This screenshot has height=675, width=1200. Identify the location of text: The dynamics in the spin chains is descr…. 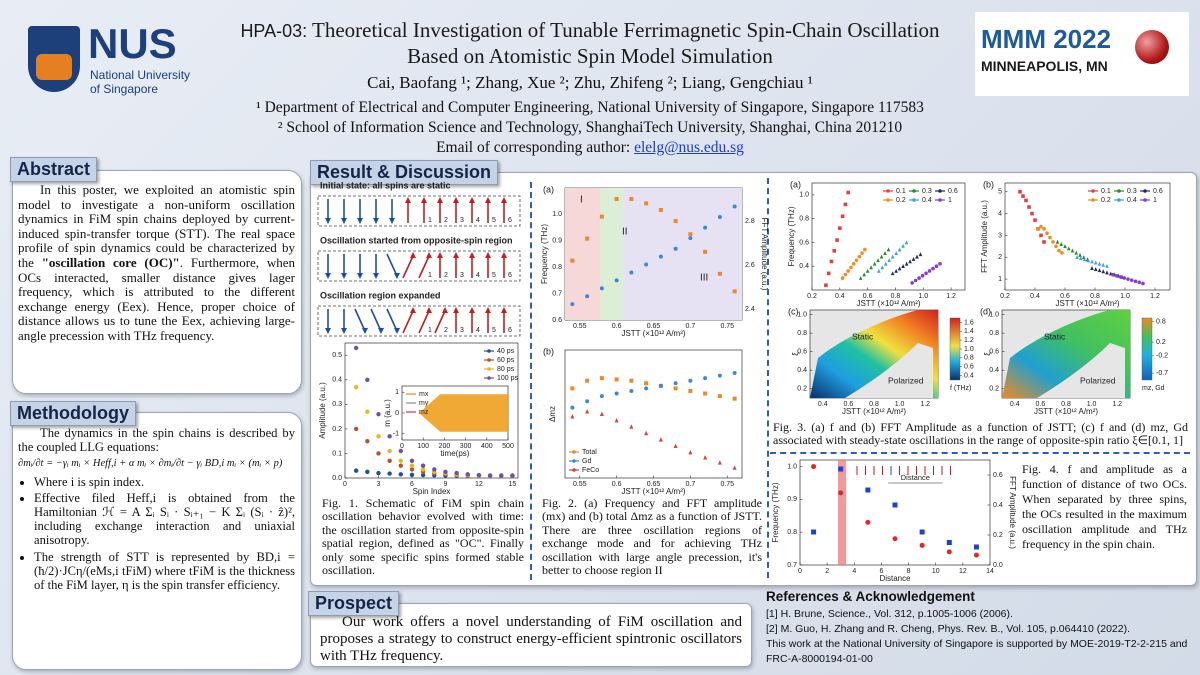
(156, 440).